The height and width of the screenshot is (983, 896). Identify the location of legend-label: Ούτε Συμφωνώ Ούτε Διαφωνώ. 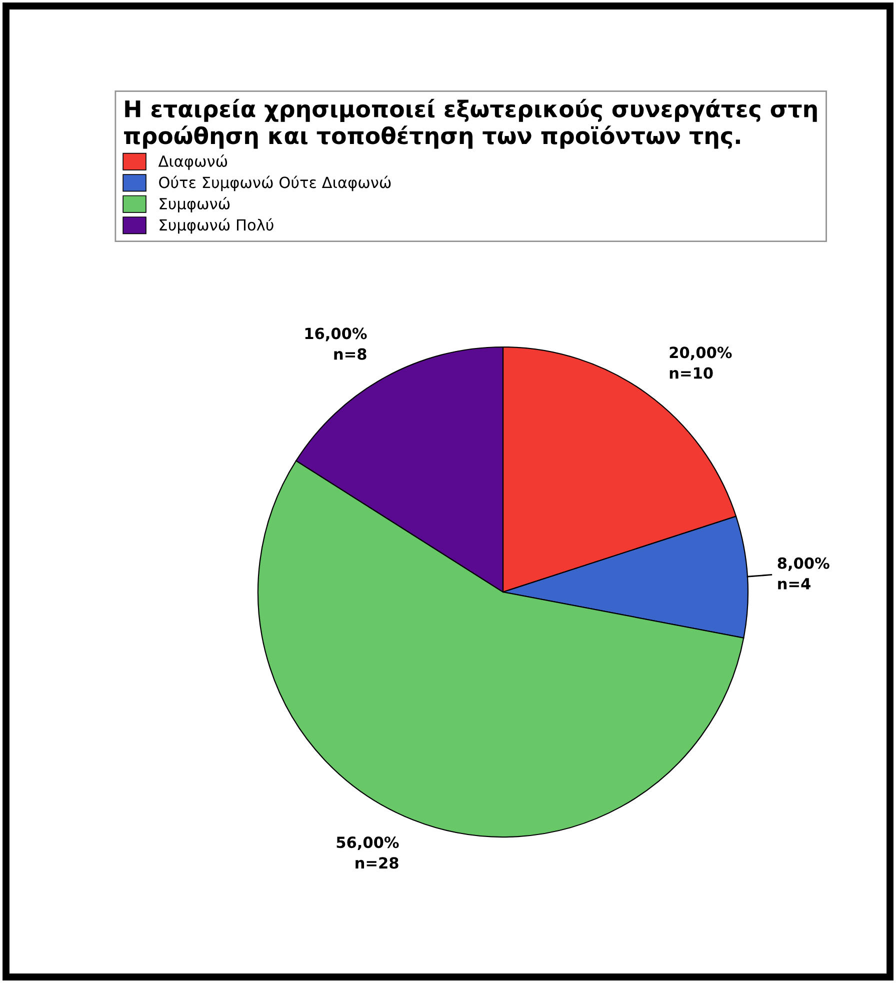
(275, 184).